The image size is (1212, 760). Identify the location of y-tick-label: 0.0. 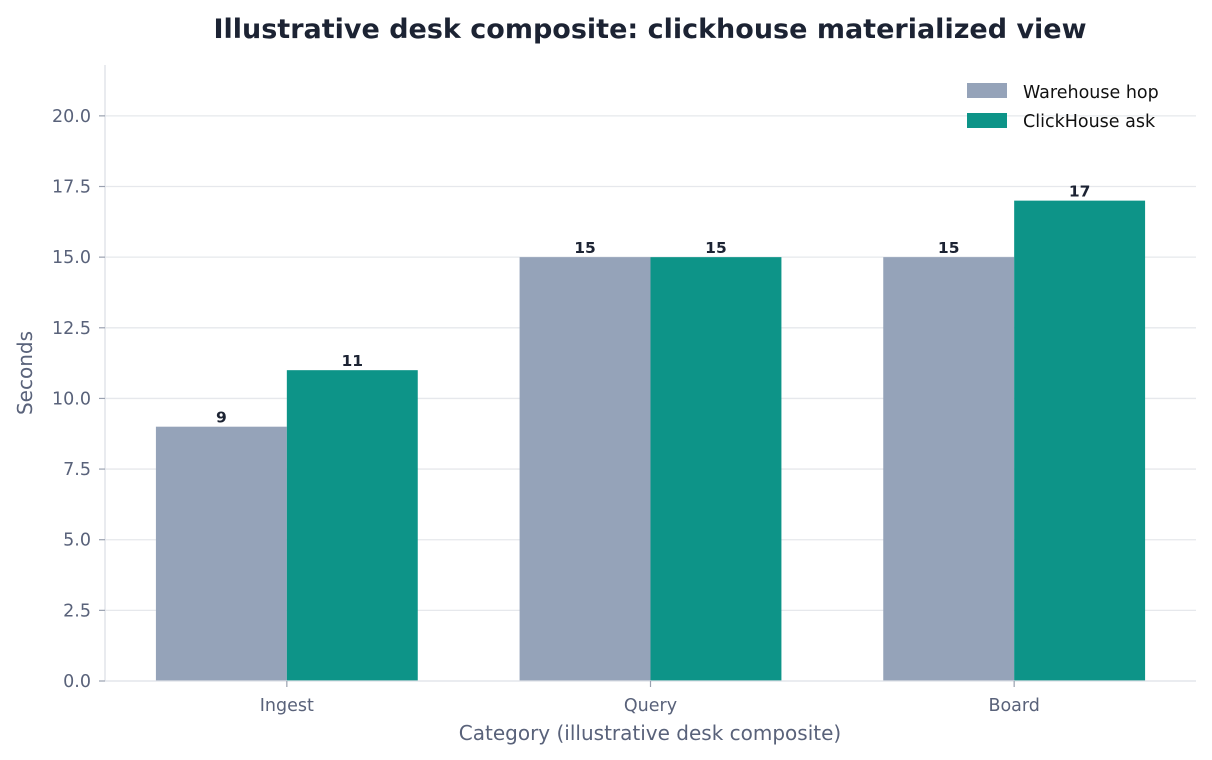
(77, 682).